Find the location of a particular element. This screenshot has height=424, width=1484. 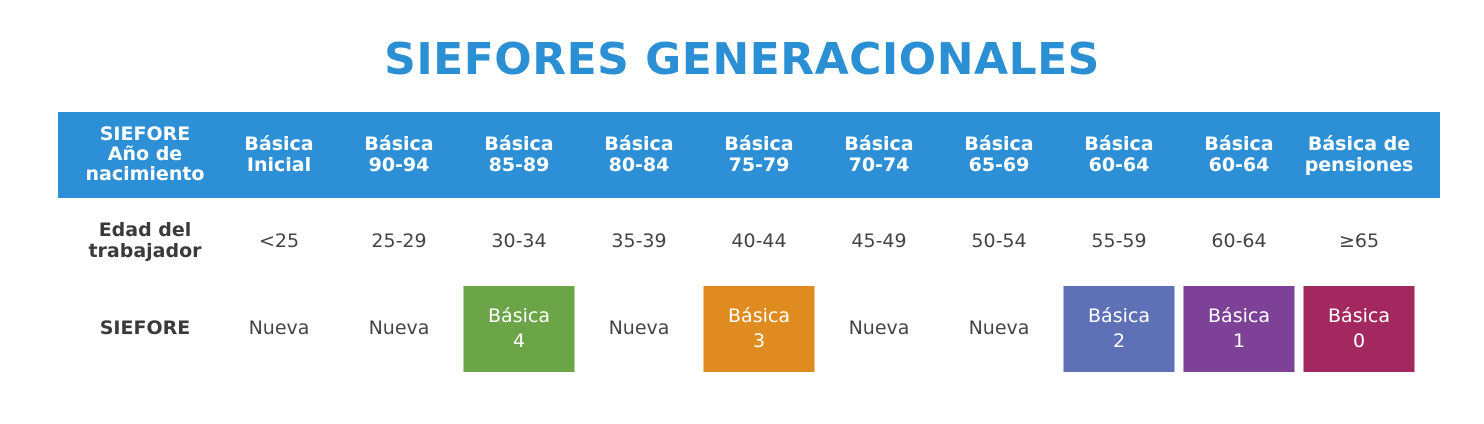

siefore-box: Básica 2 is located at coordinates (1119, 329).